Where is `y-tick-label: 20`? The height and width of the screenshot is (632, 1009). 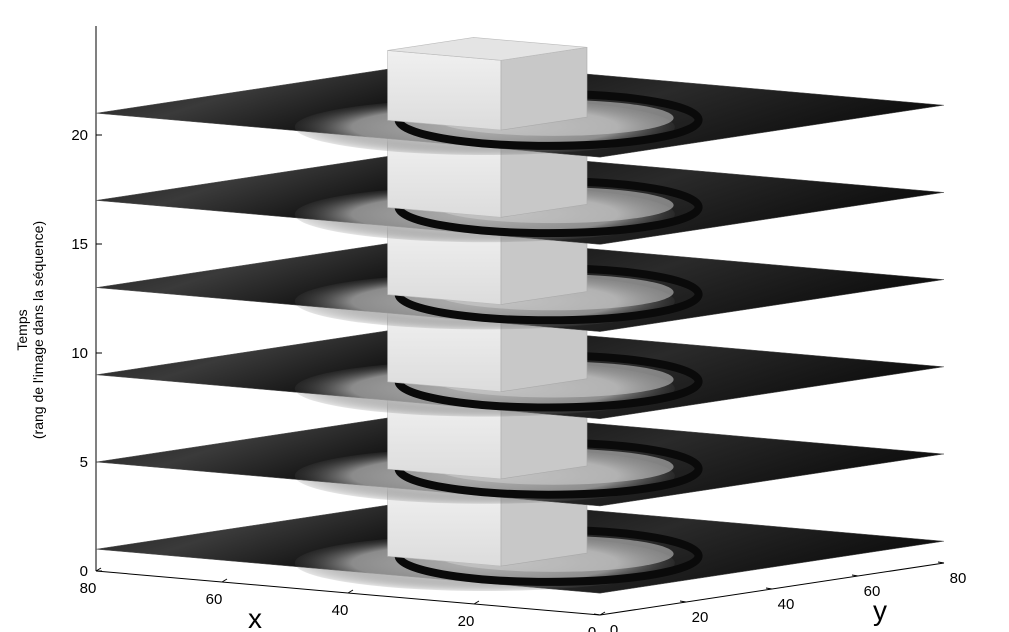
y-tick-label: 20 is located at coordinates (700, 617).